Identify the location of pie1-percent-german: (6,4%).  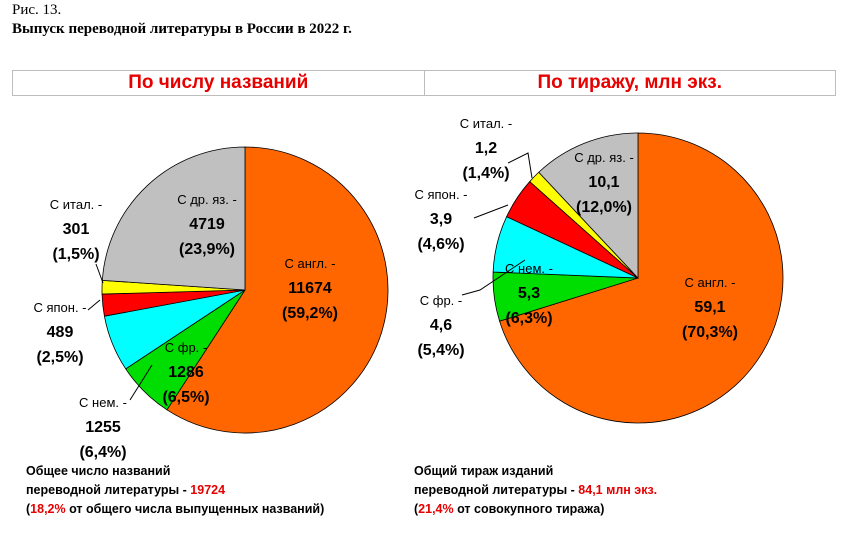
(102, 452).